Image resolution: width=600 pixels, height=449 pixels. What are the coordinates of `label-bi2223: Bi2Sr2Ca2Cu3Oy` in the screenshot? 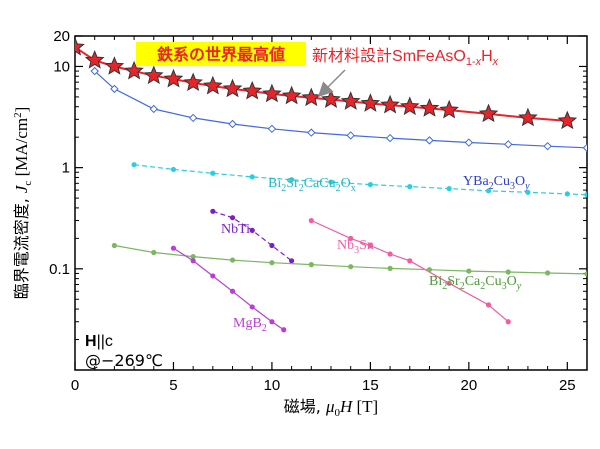 It's located at (475, 283).